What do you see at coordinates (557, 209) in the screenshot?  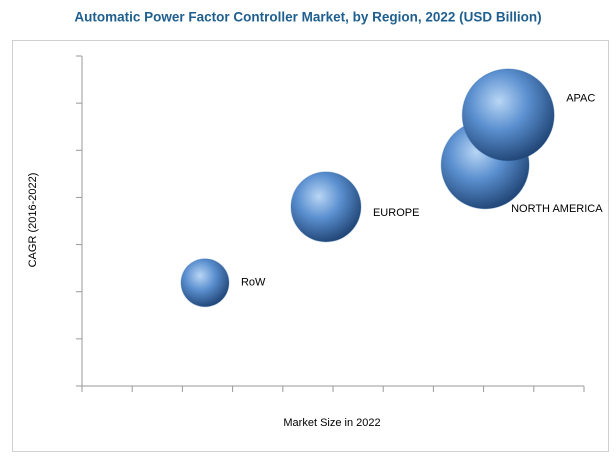 I see `bubble-label: NORTH AMERICA` at bounding box center [557, 209].